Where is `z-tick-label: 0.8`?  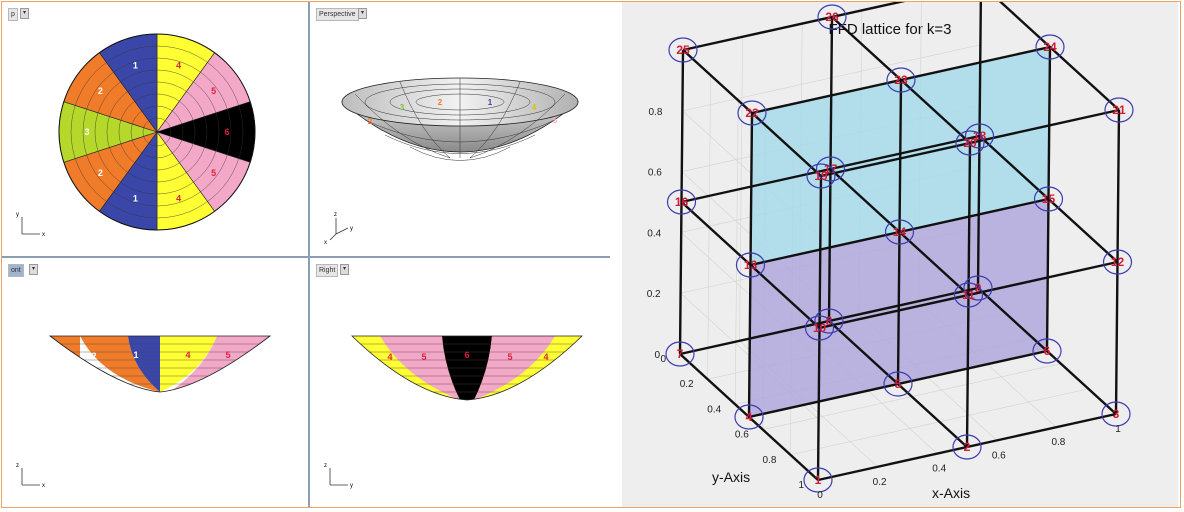 z-tick-label: 0.8 is located at coordinates (655, 112).